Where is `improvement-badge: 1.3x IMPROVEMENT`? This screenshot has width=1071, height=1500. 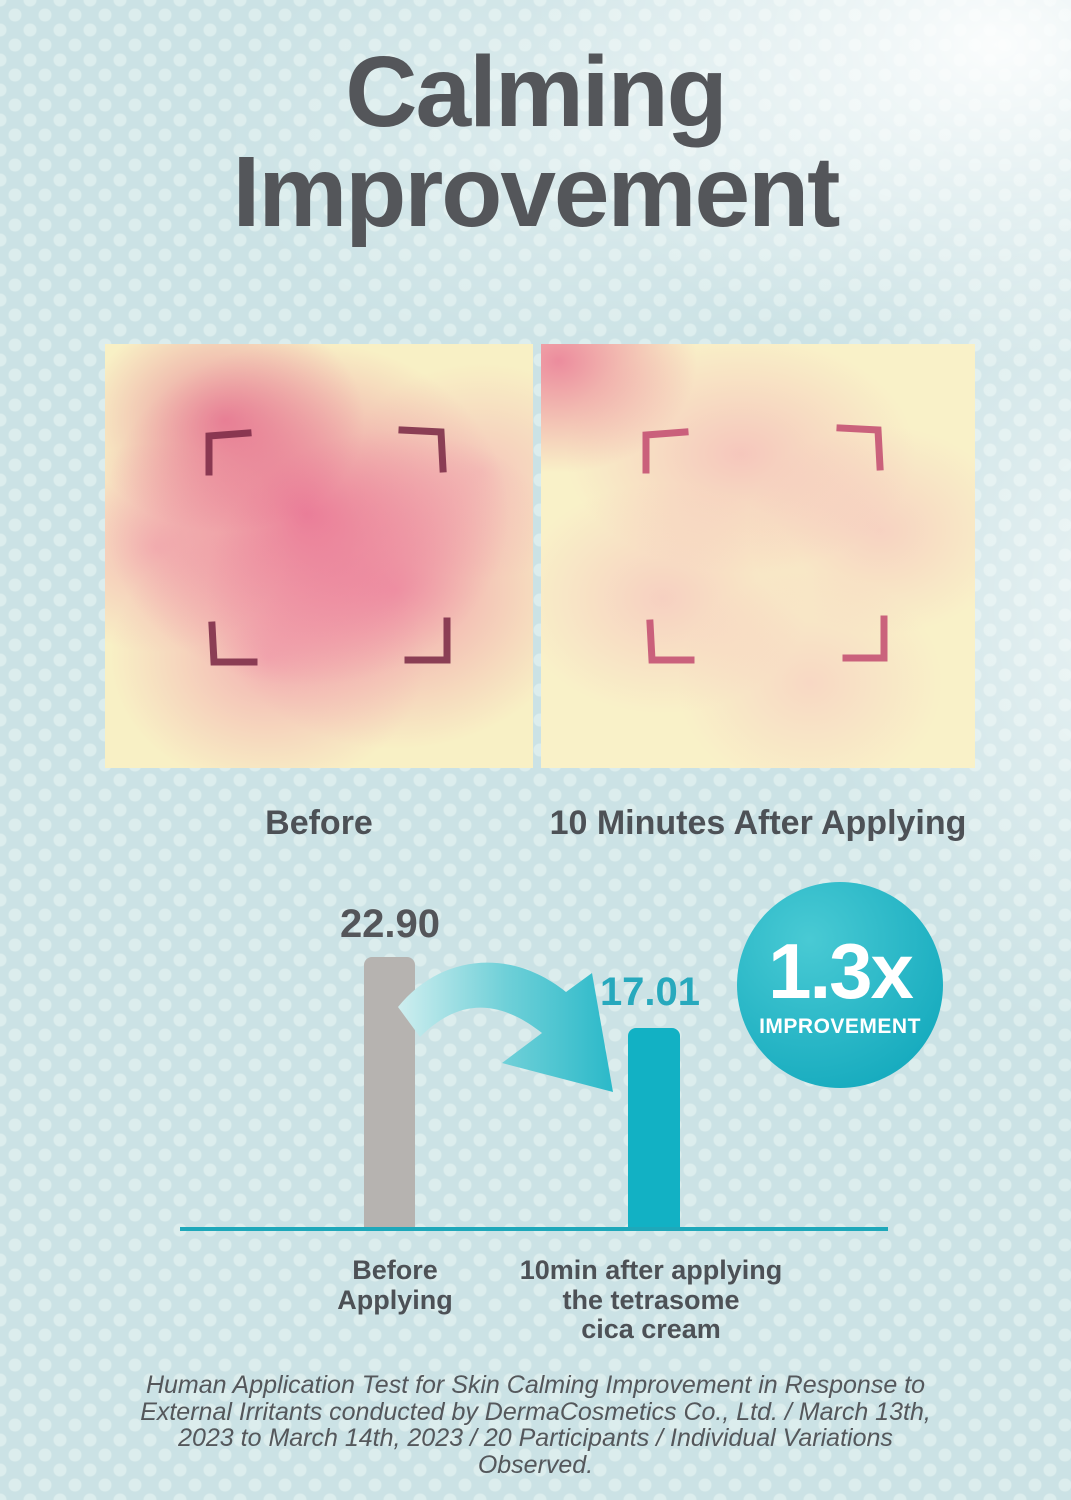
improvement-badge: 1.3x IMPROVEMENT is located at coordinates (840, 985).